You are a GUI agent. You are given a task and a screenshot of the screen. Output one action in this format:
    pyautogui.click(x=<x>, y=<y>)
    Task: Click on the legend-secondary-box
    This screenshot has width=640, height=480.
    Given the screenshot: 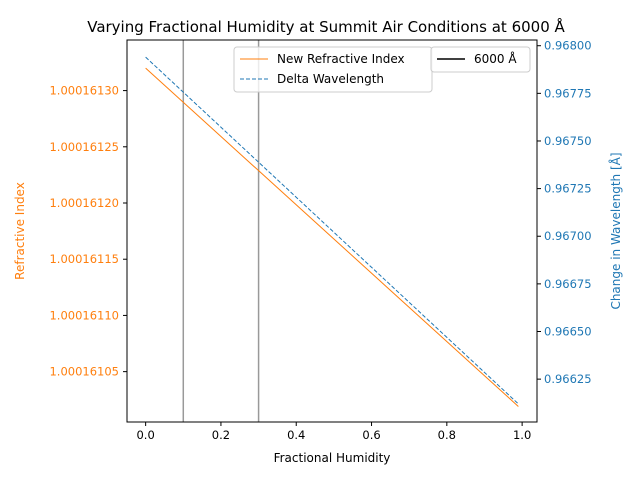 What is the action you would take?
    pyautogui.click(x=480, y=59)
    